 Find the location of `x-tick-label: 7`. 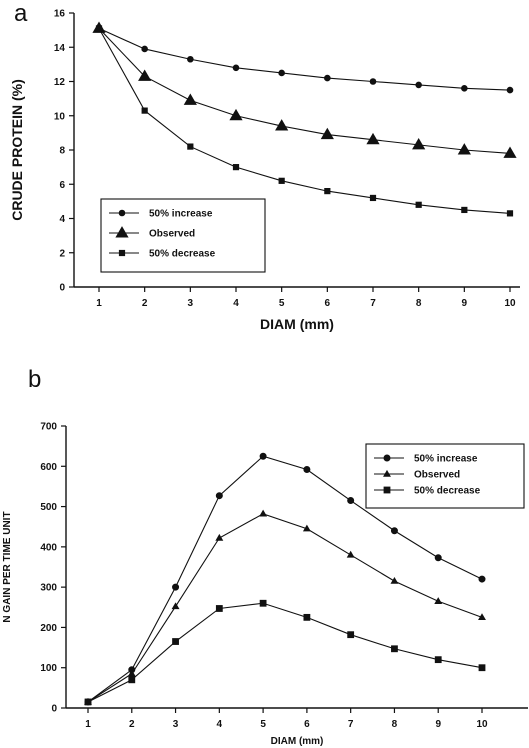

x-tick-label: 7 is located at coordinates (373, 303).